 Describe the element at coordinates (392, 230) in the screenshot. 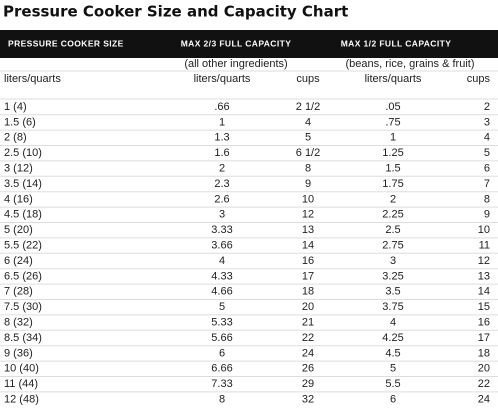

I see `cell: 2.5` at that location.